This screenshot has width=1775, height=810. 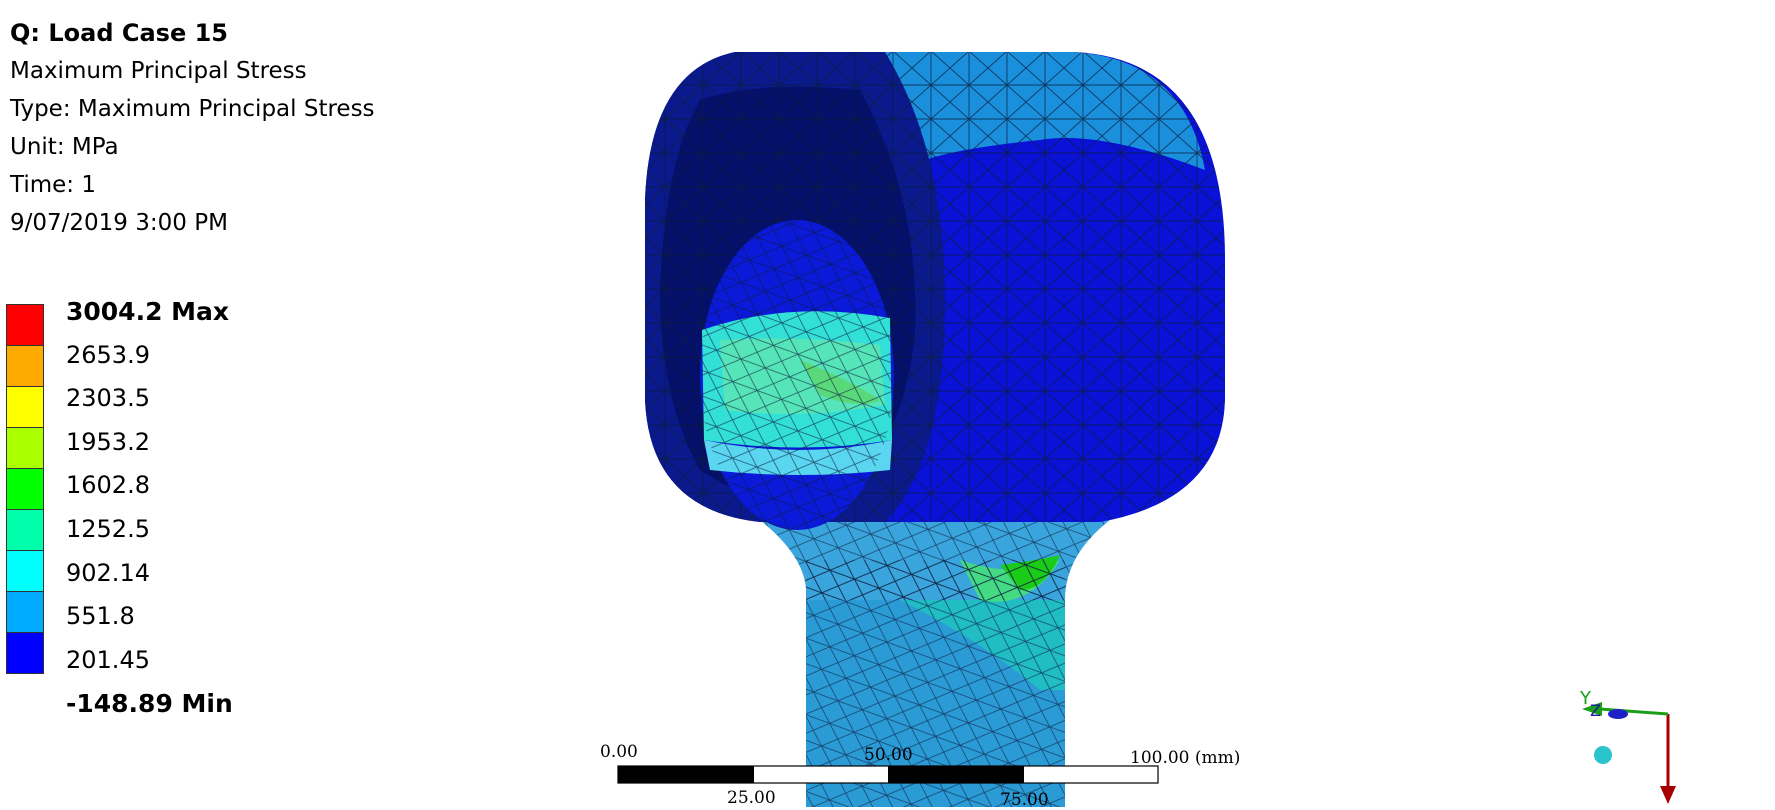 What do you see at coordinates (935, 663) in the screenshot?
I see `shaft` at bounding box center [935, 663].